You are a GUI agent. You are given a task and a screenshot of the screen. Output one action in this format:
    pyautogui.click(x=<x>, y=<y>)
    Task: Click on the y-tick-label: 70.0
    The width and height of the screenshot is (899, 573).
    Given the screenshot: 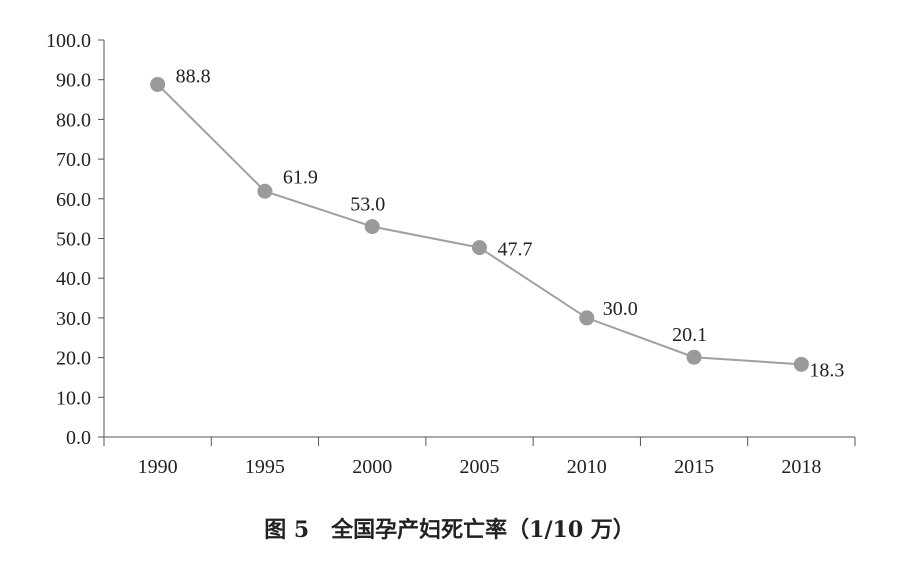 What is the action you would take?
    pyautogui.click(x=73, y=160)
    